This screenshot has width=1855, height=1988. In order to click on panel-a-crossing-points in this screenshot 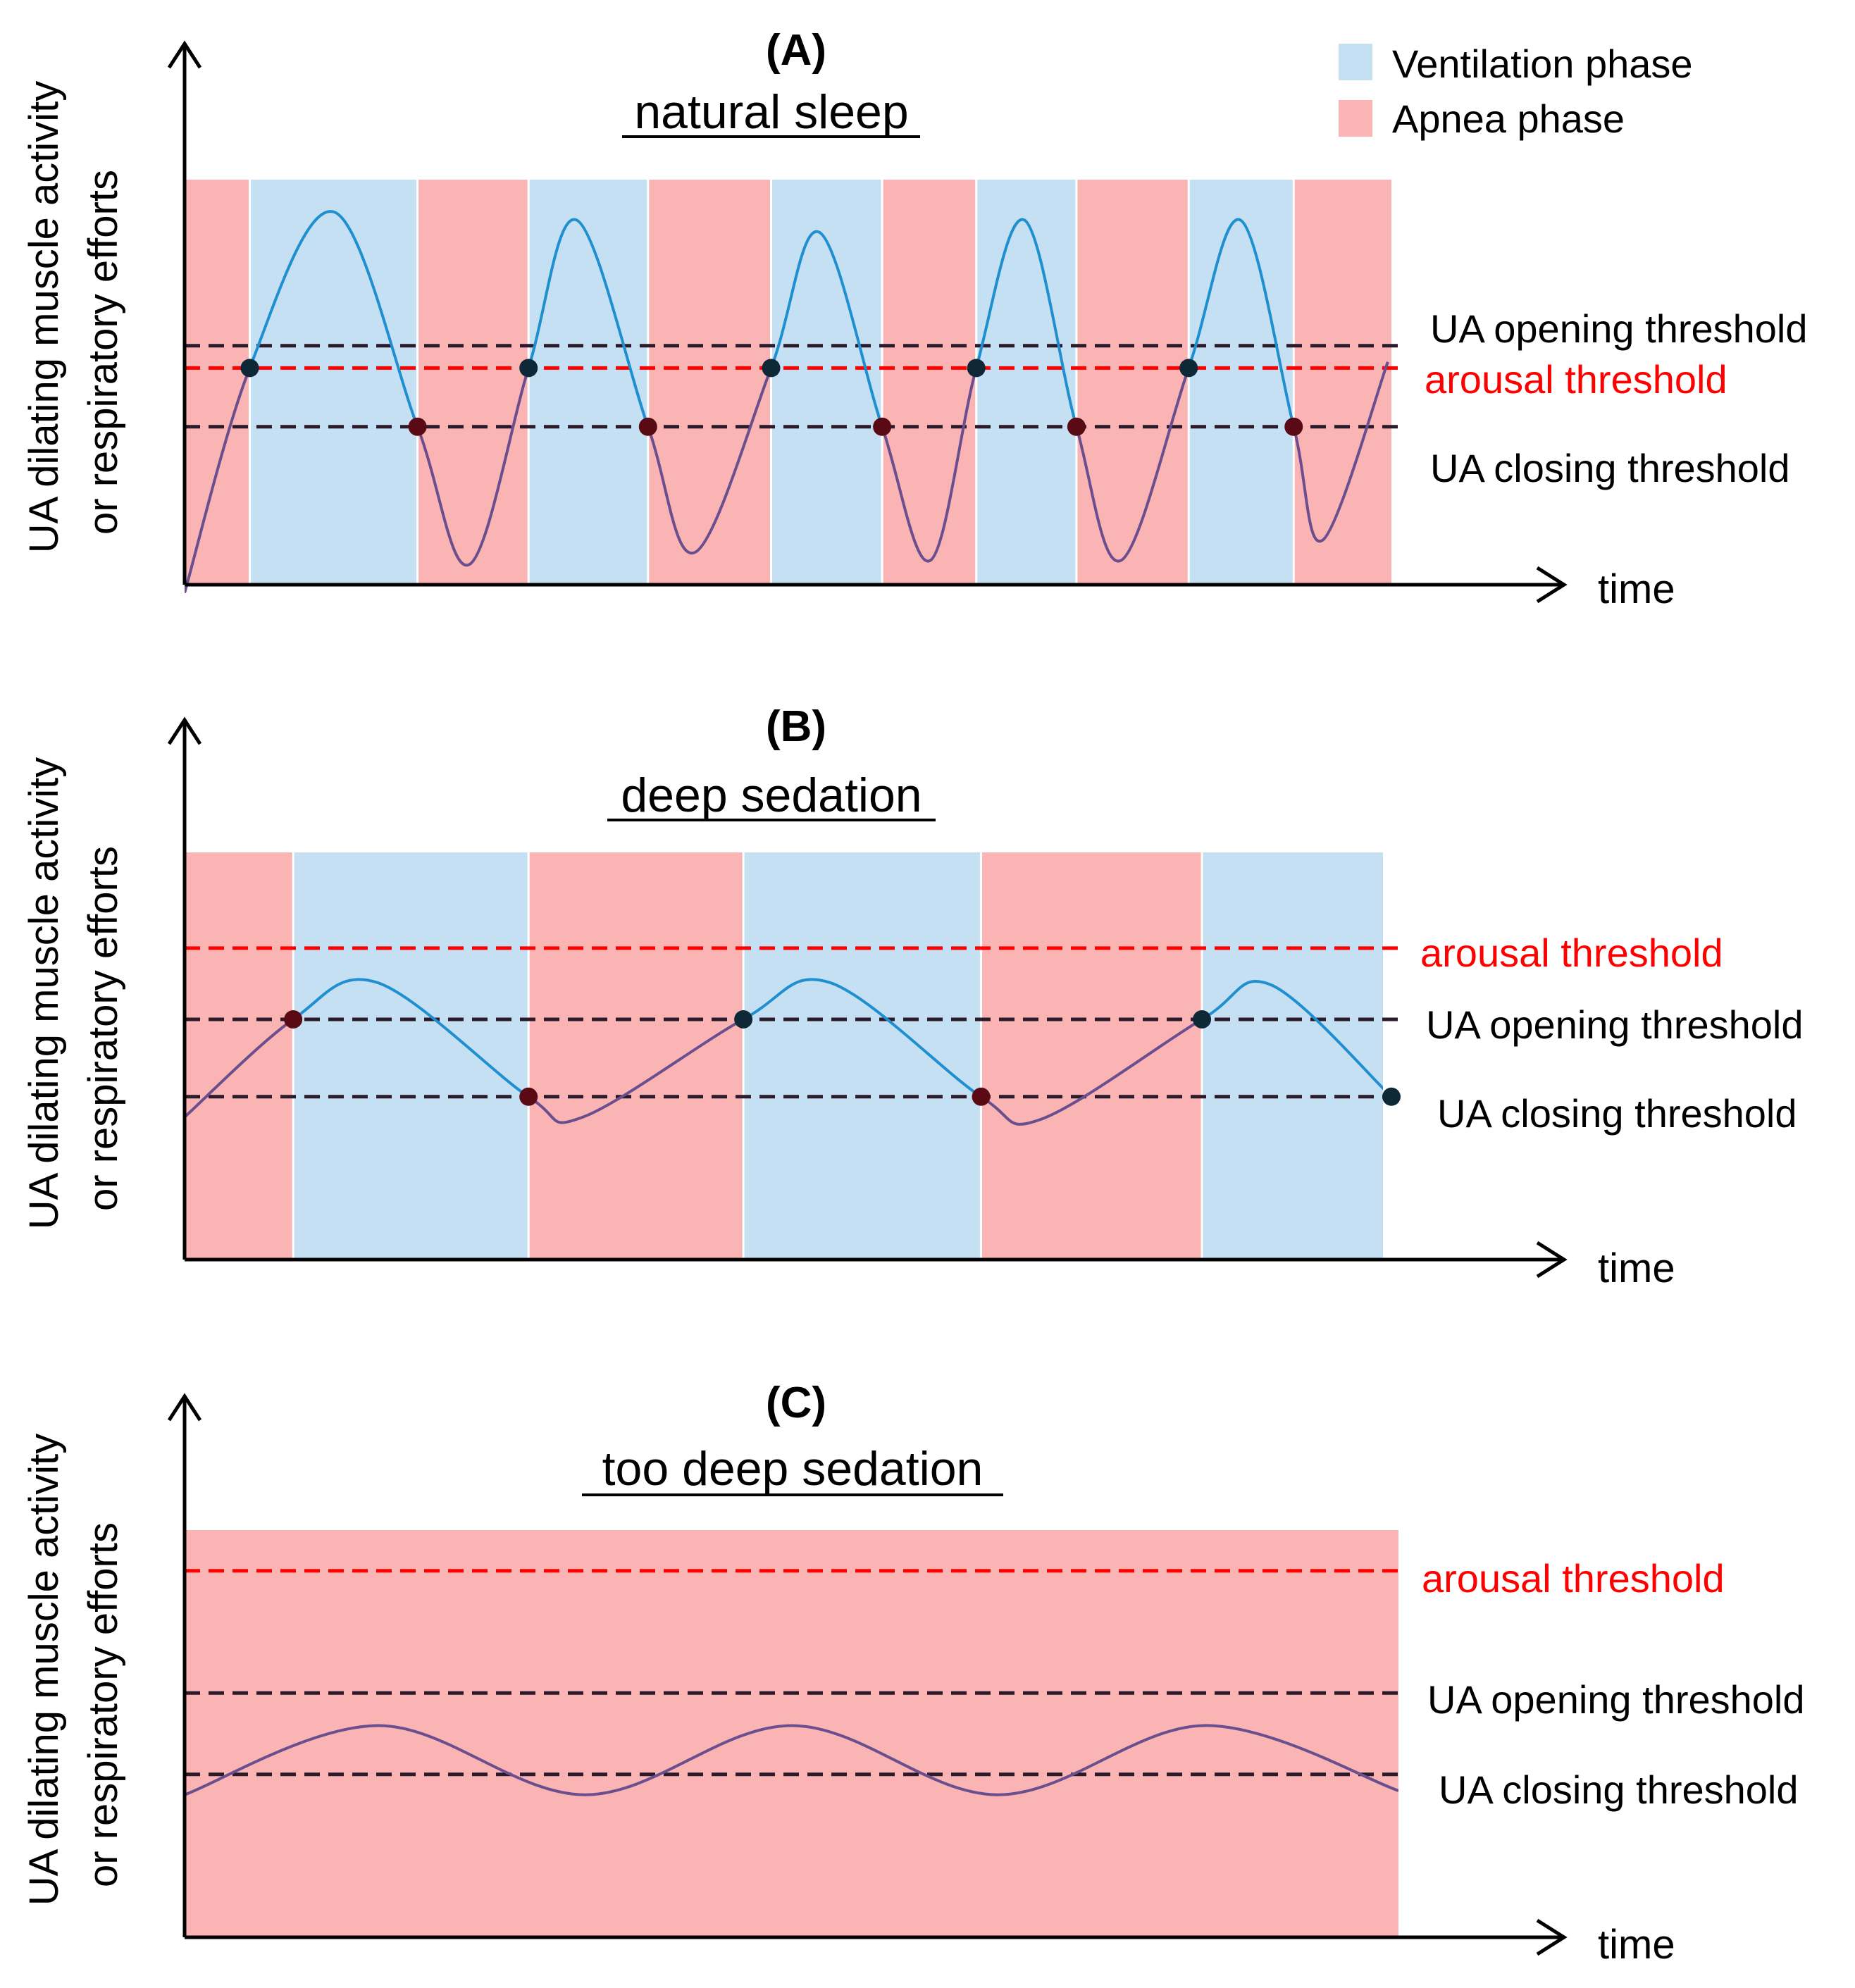, I will do `click(771, 397)`.